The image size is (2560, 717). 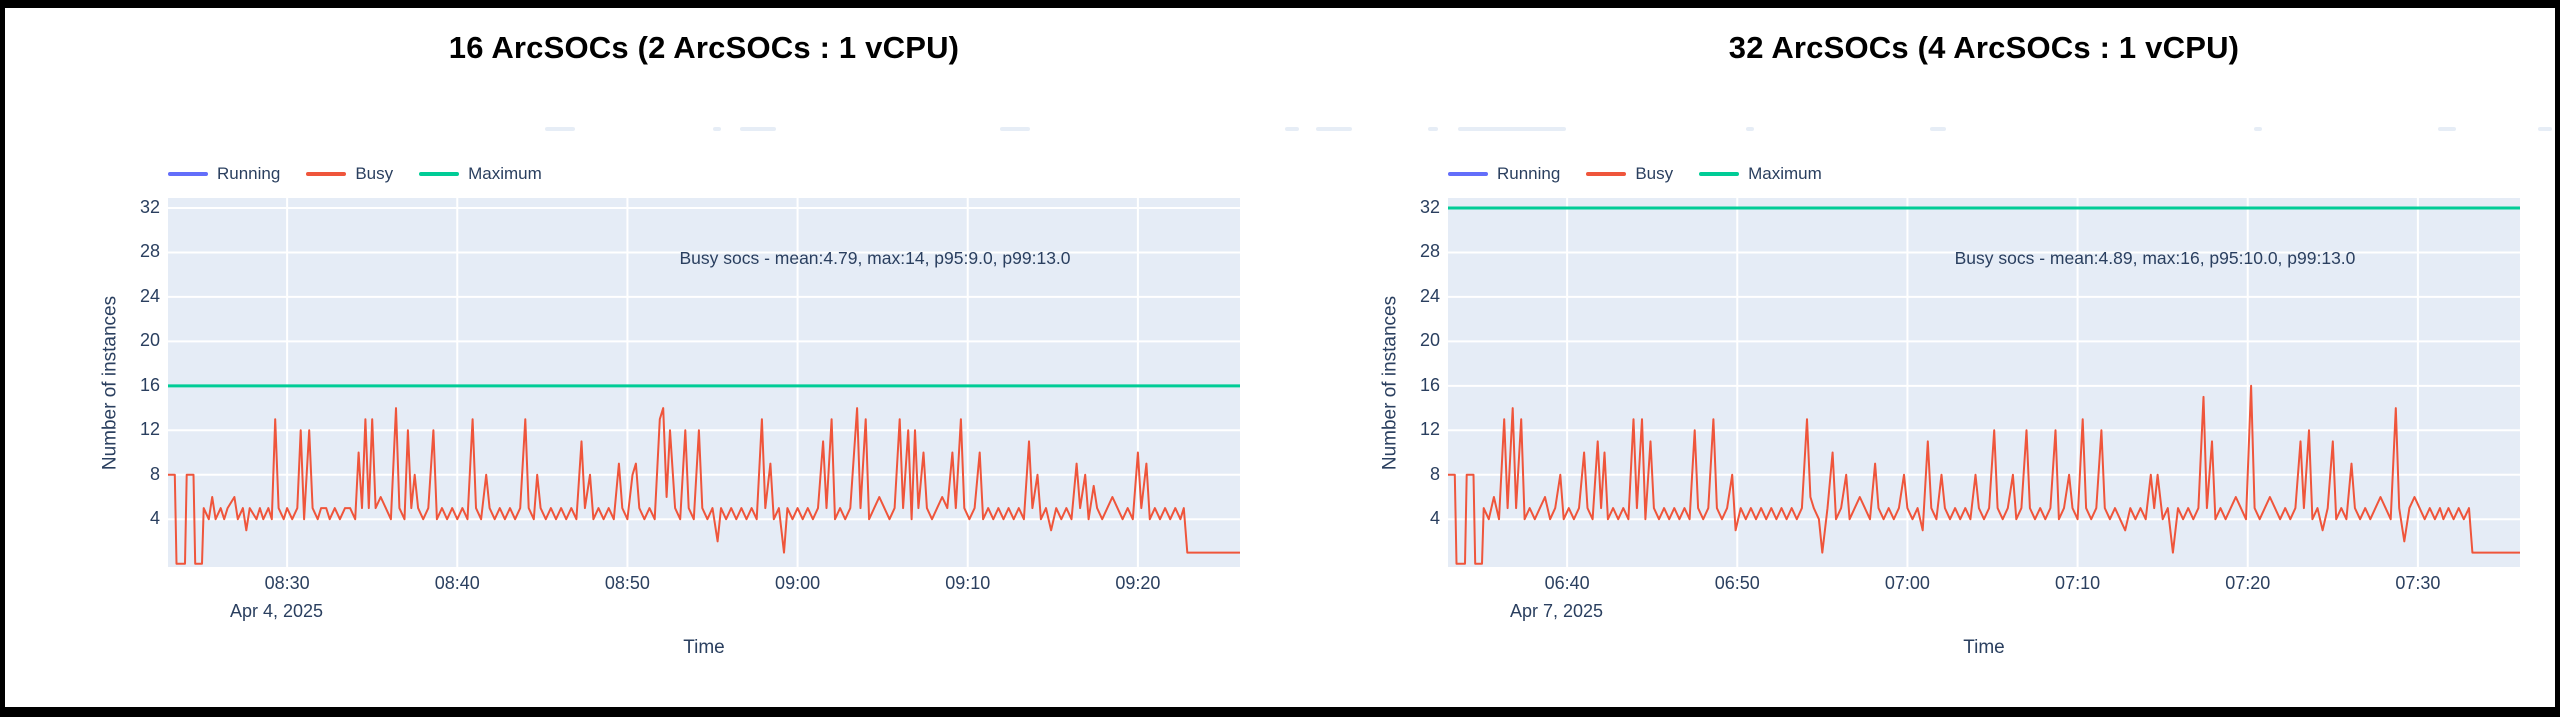 I want to click on x-tick-label: 09:00, so click(x=798, y=583).